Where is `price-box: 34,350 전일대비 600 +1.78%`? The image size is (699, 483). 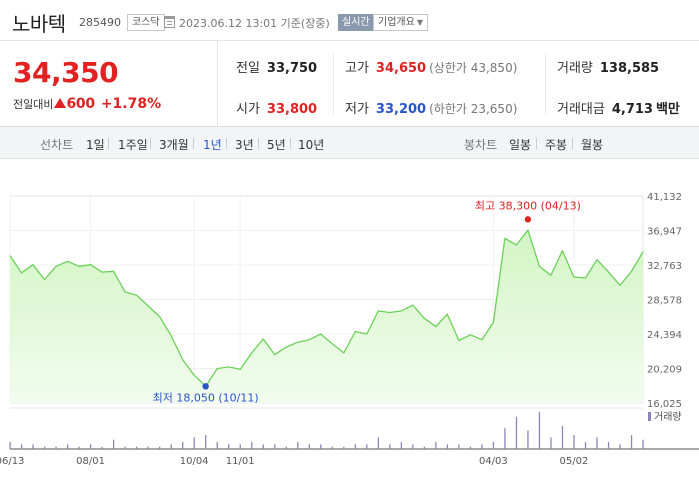
price-box: 34,350 전일대비 600 +1.78% is located at coordinates (109, 84).